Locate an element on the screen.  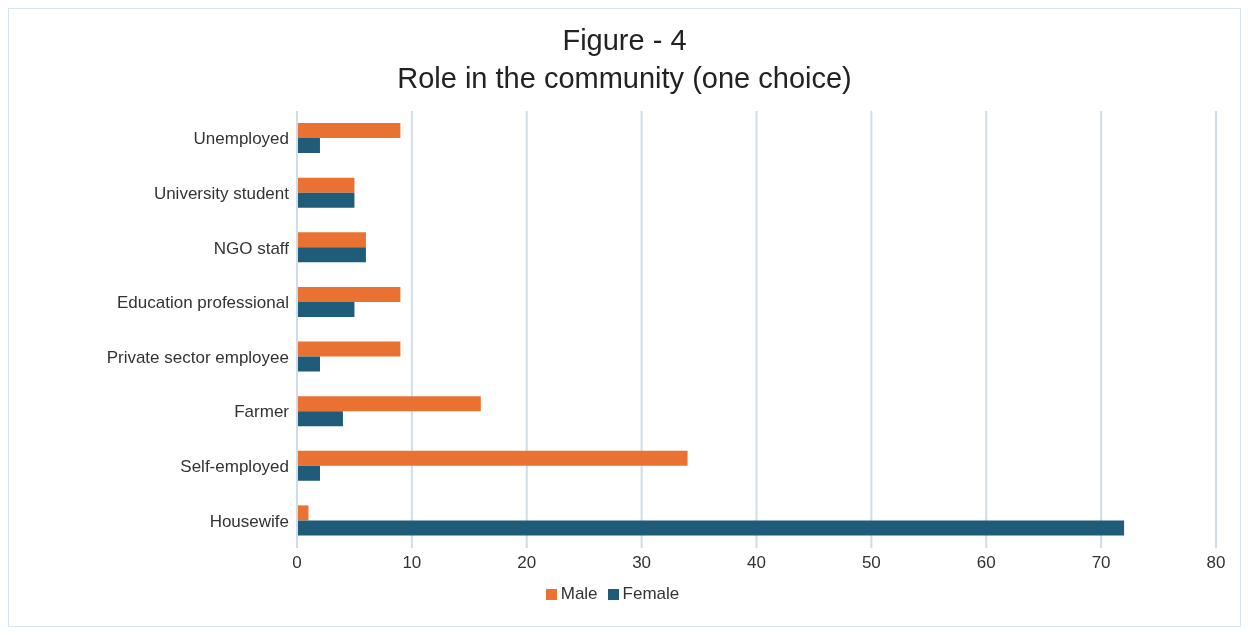
y-tick-label: Unemployed is located at coordinates (241, 139).